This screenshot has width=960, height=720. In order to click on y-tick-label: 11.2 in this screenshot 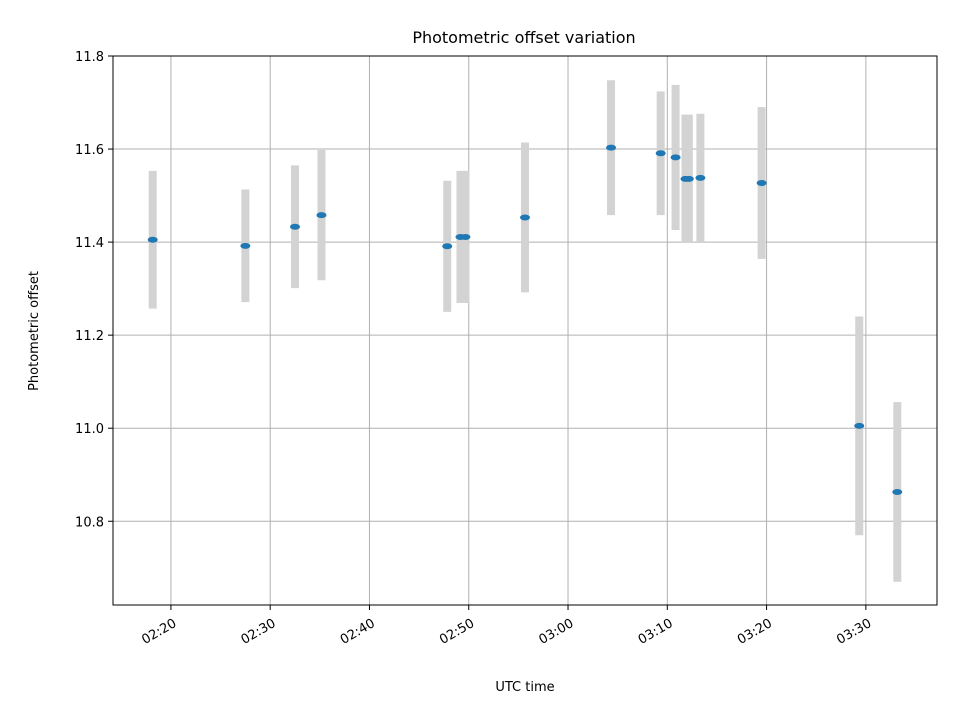, I will do `click(89, 336)`.